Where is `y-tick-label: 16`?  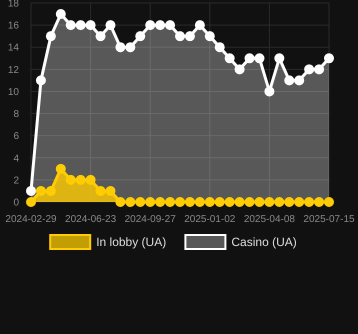
y-tick-label: 16 is located at coordinates (14, 26).